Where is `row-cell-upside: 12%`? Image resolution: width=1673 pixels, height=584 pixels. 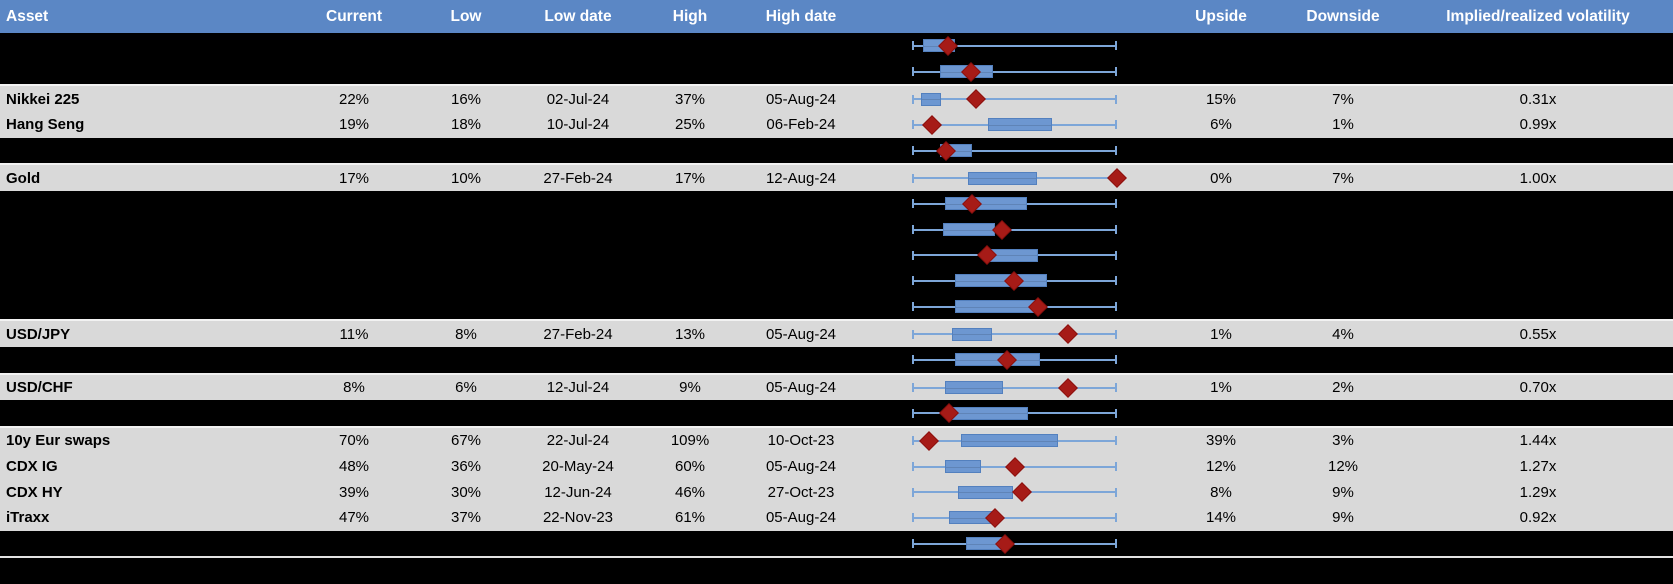
row-cell-upside: 12% is located at coordinates (1221, 467).